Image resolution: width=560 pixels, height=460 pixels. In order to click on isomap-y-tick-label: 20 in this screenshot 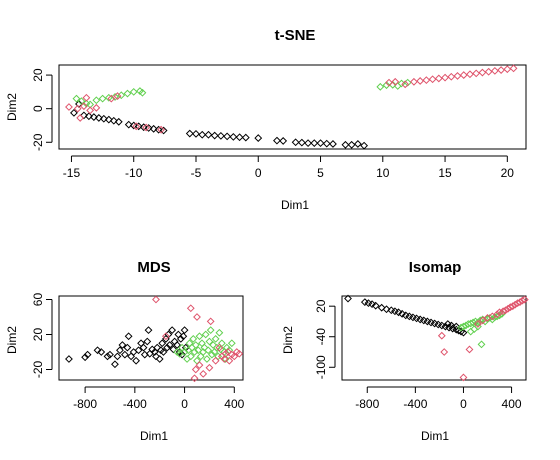, I will do `click(321, 306)`.